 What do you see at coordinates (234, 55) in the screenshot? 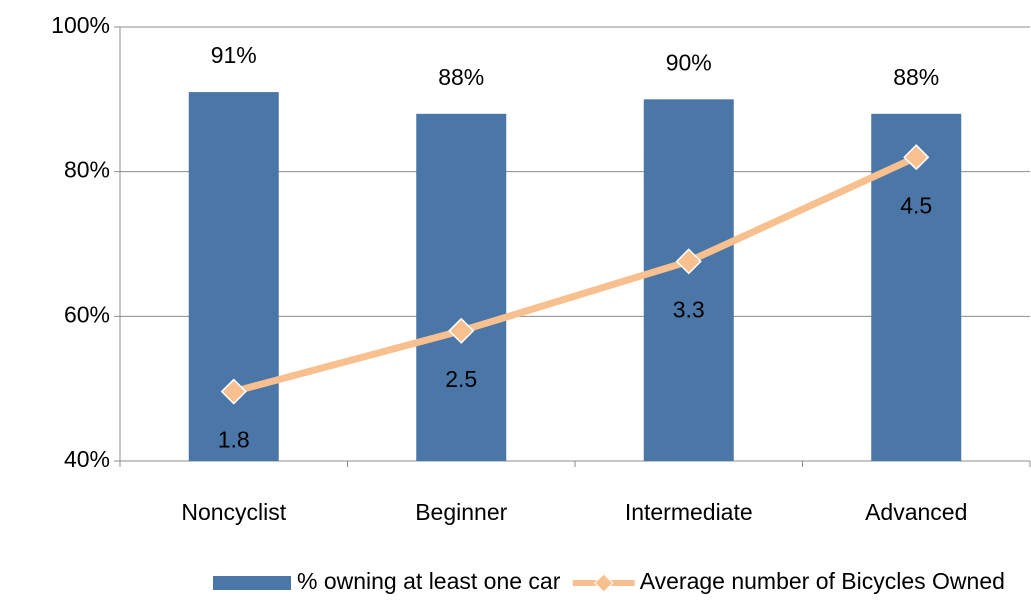
I see `bar-value-label: 91%` at bounding box center [234, 55].